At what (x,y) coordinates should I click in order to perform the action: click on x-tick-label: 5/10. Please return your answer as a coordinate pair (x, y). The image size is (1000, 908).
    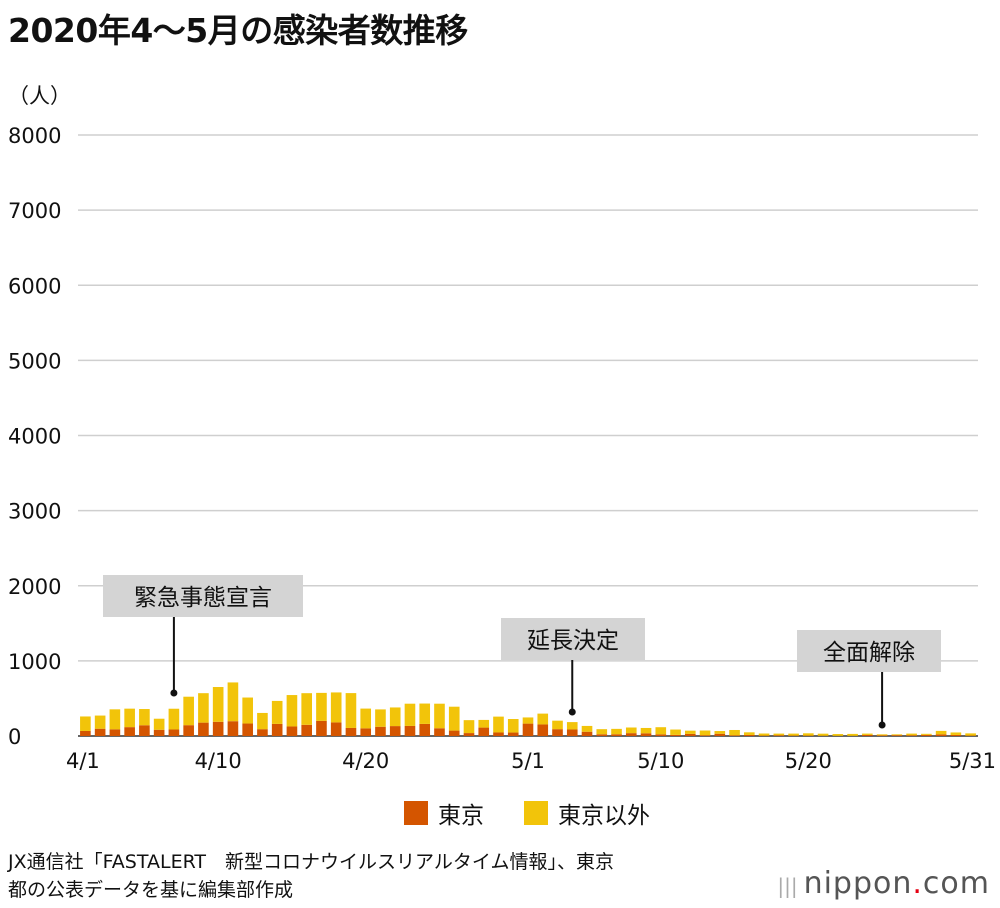
    Looking at the image, I should click on (660, 761).